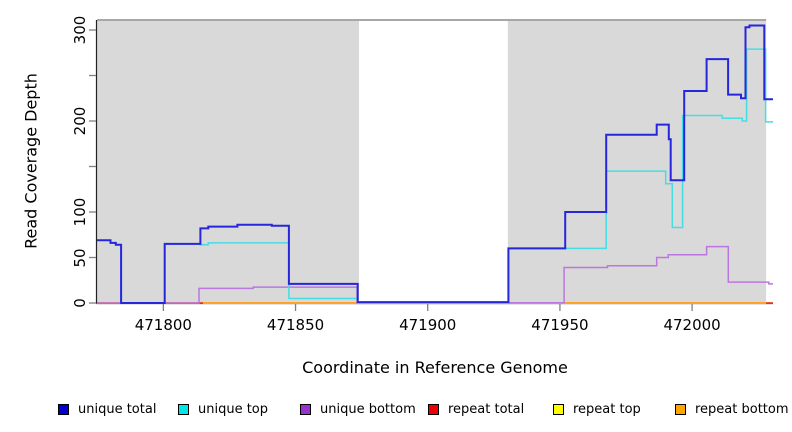 The image size is (792, 432). What do you see at coordinates (435, 274) in the screenshot?
I see `series-unique-bottom` at bounding box center [435, 274].